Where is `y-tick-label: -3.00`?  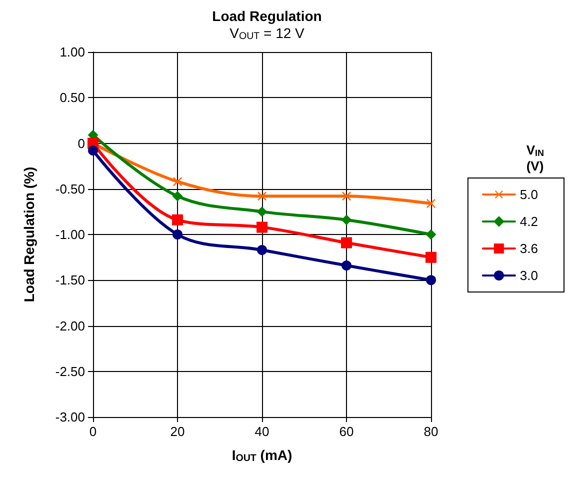
y-tick-label: -3.00 is located at coordinates (70, 417).